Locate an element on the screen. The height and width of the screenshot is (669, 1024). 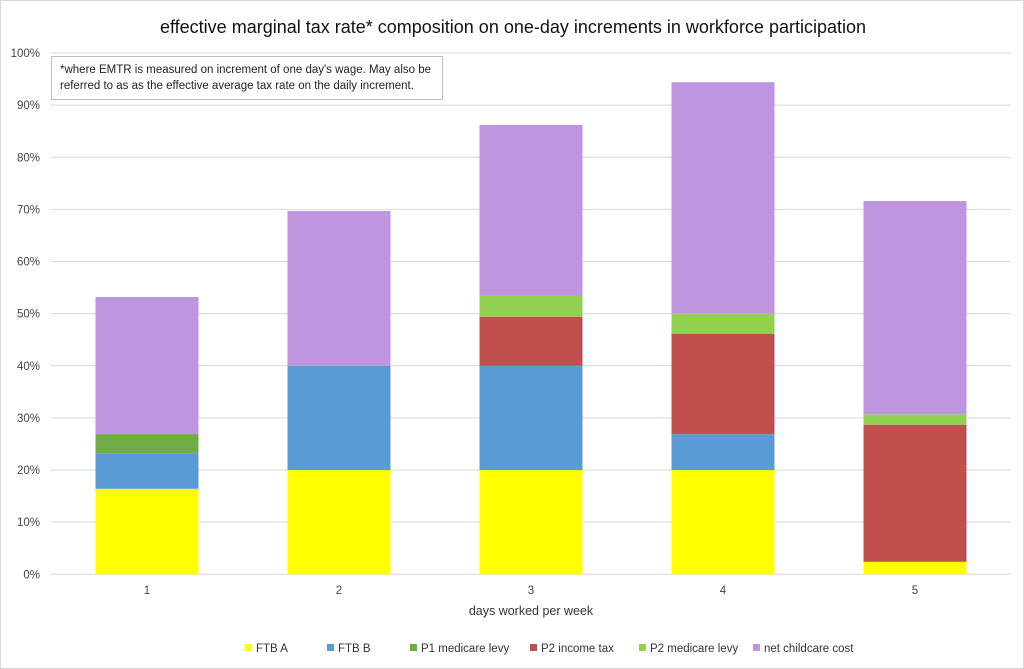
y-tick-label: 60% is located at coordinates (28, 263).